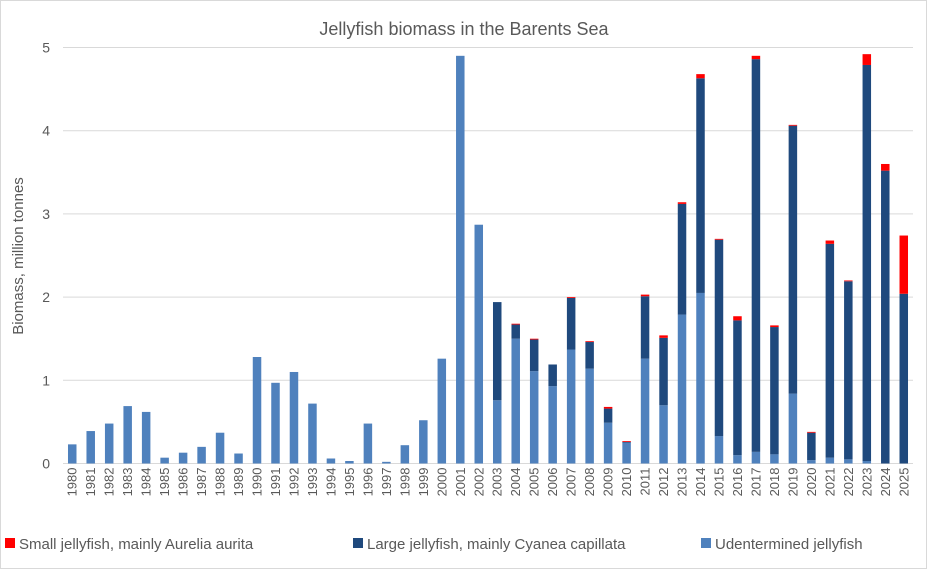  What do you see at coordinates (789, 544) in the screenshot?
I see `legend-label: Udentermined jellyfish` at bounding box center [789, 544].